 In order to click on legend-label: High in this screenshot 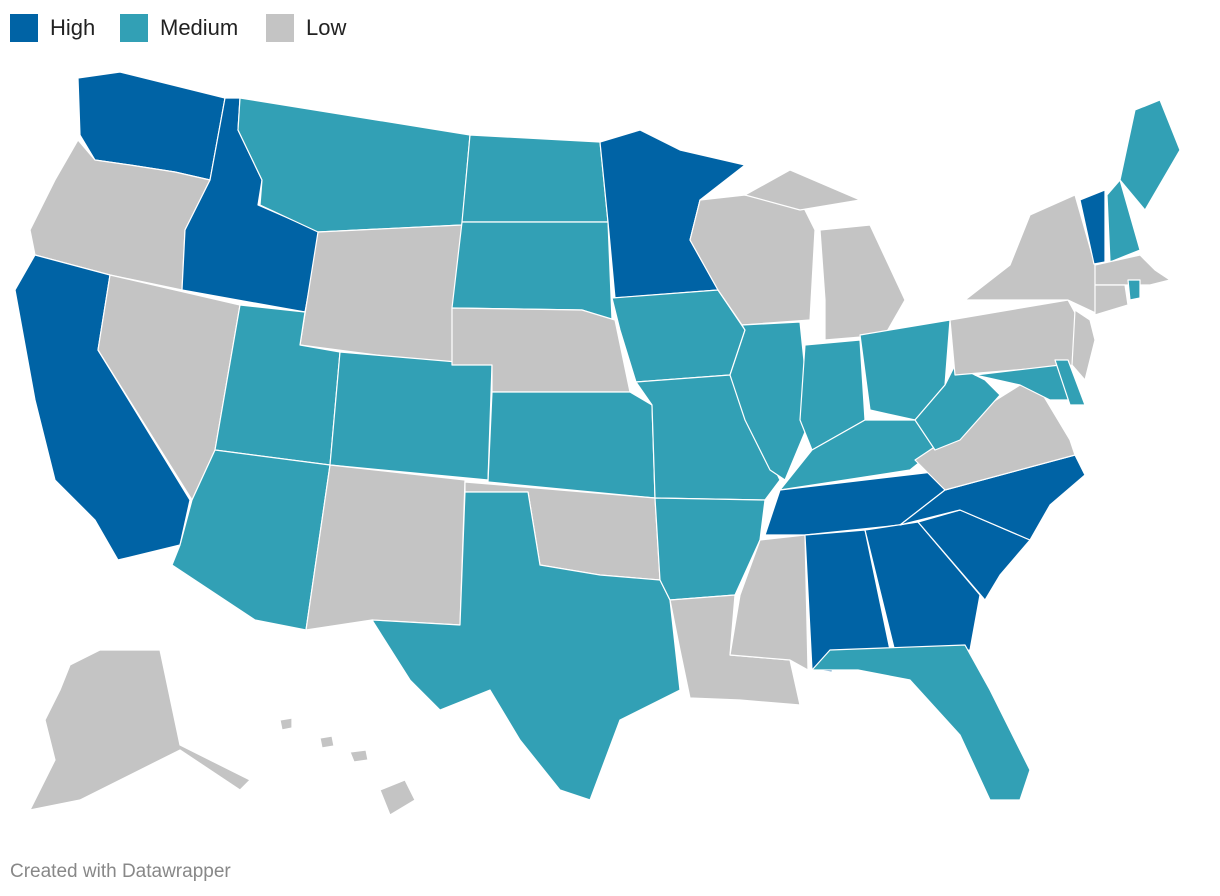, I will do `click(72, 27)`.